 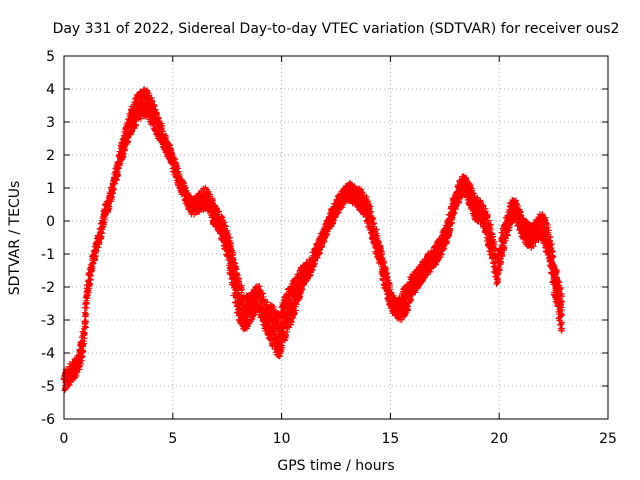 I want to click on x-tick-label: 10, so click(x=282, y=439).